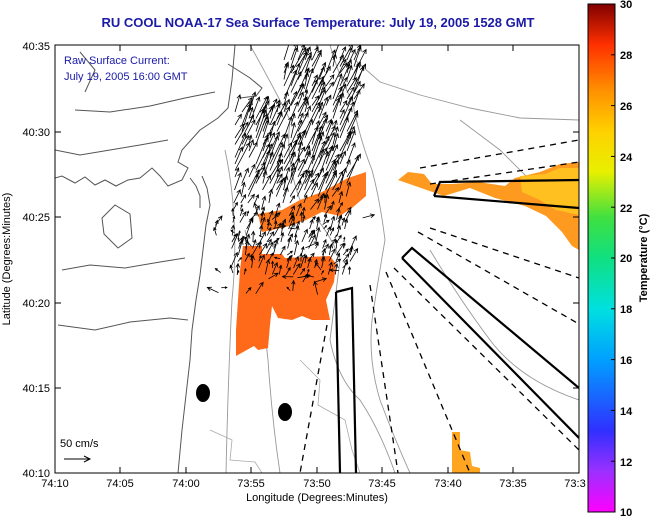 This screenshot has height=518, width=651. What do you see at coordinates (286, 301) in the screenshot?
I see `sst-patch-raritan` at bounding box center [286, 301].